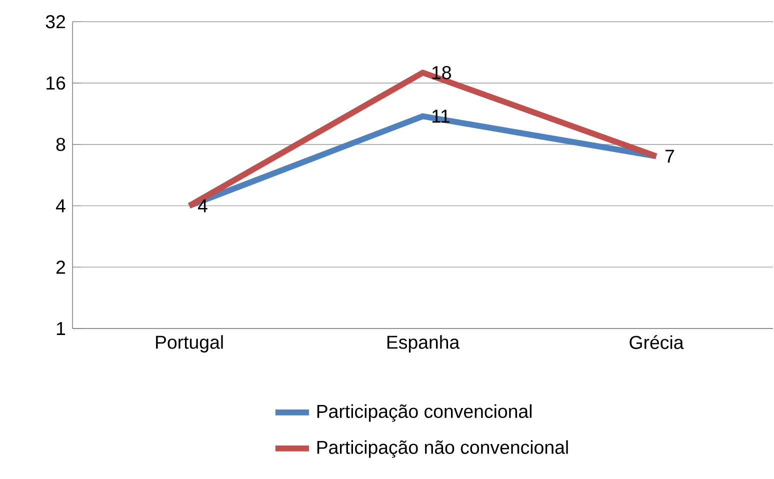  I want to click on y-tick-label: 2, so click(61, 267).